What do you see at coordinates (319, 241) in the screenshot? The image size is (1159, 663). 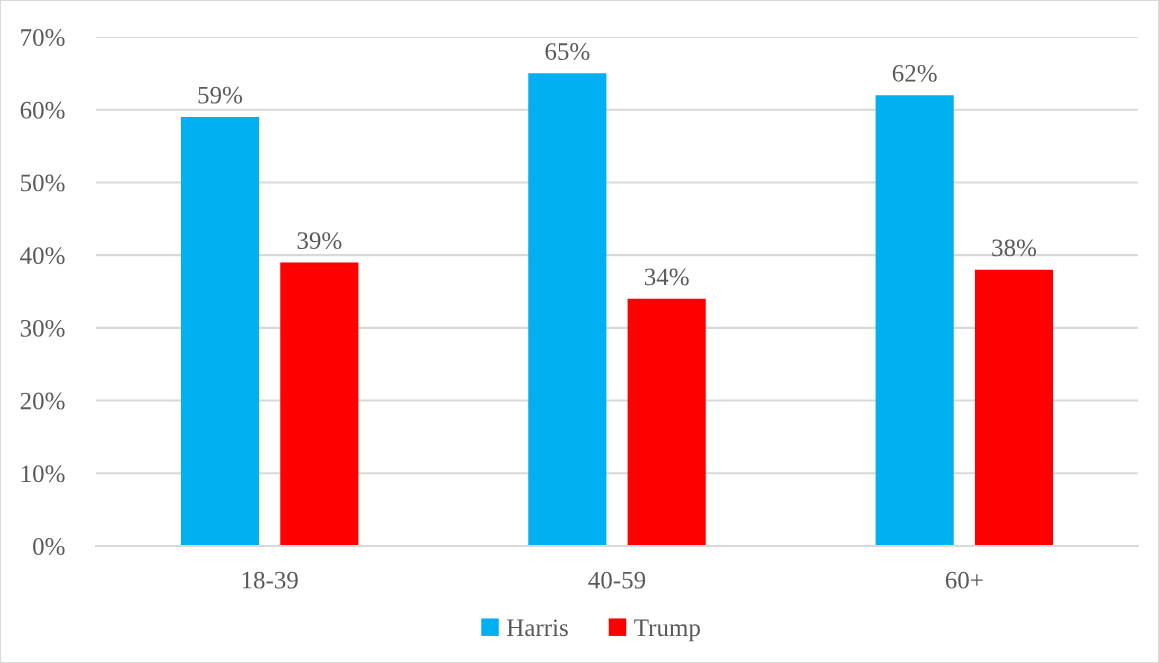 I see `data-label: 39%` at bounding box center [319, 241].